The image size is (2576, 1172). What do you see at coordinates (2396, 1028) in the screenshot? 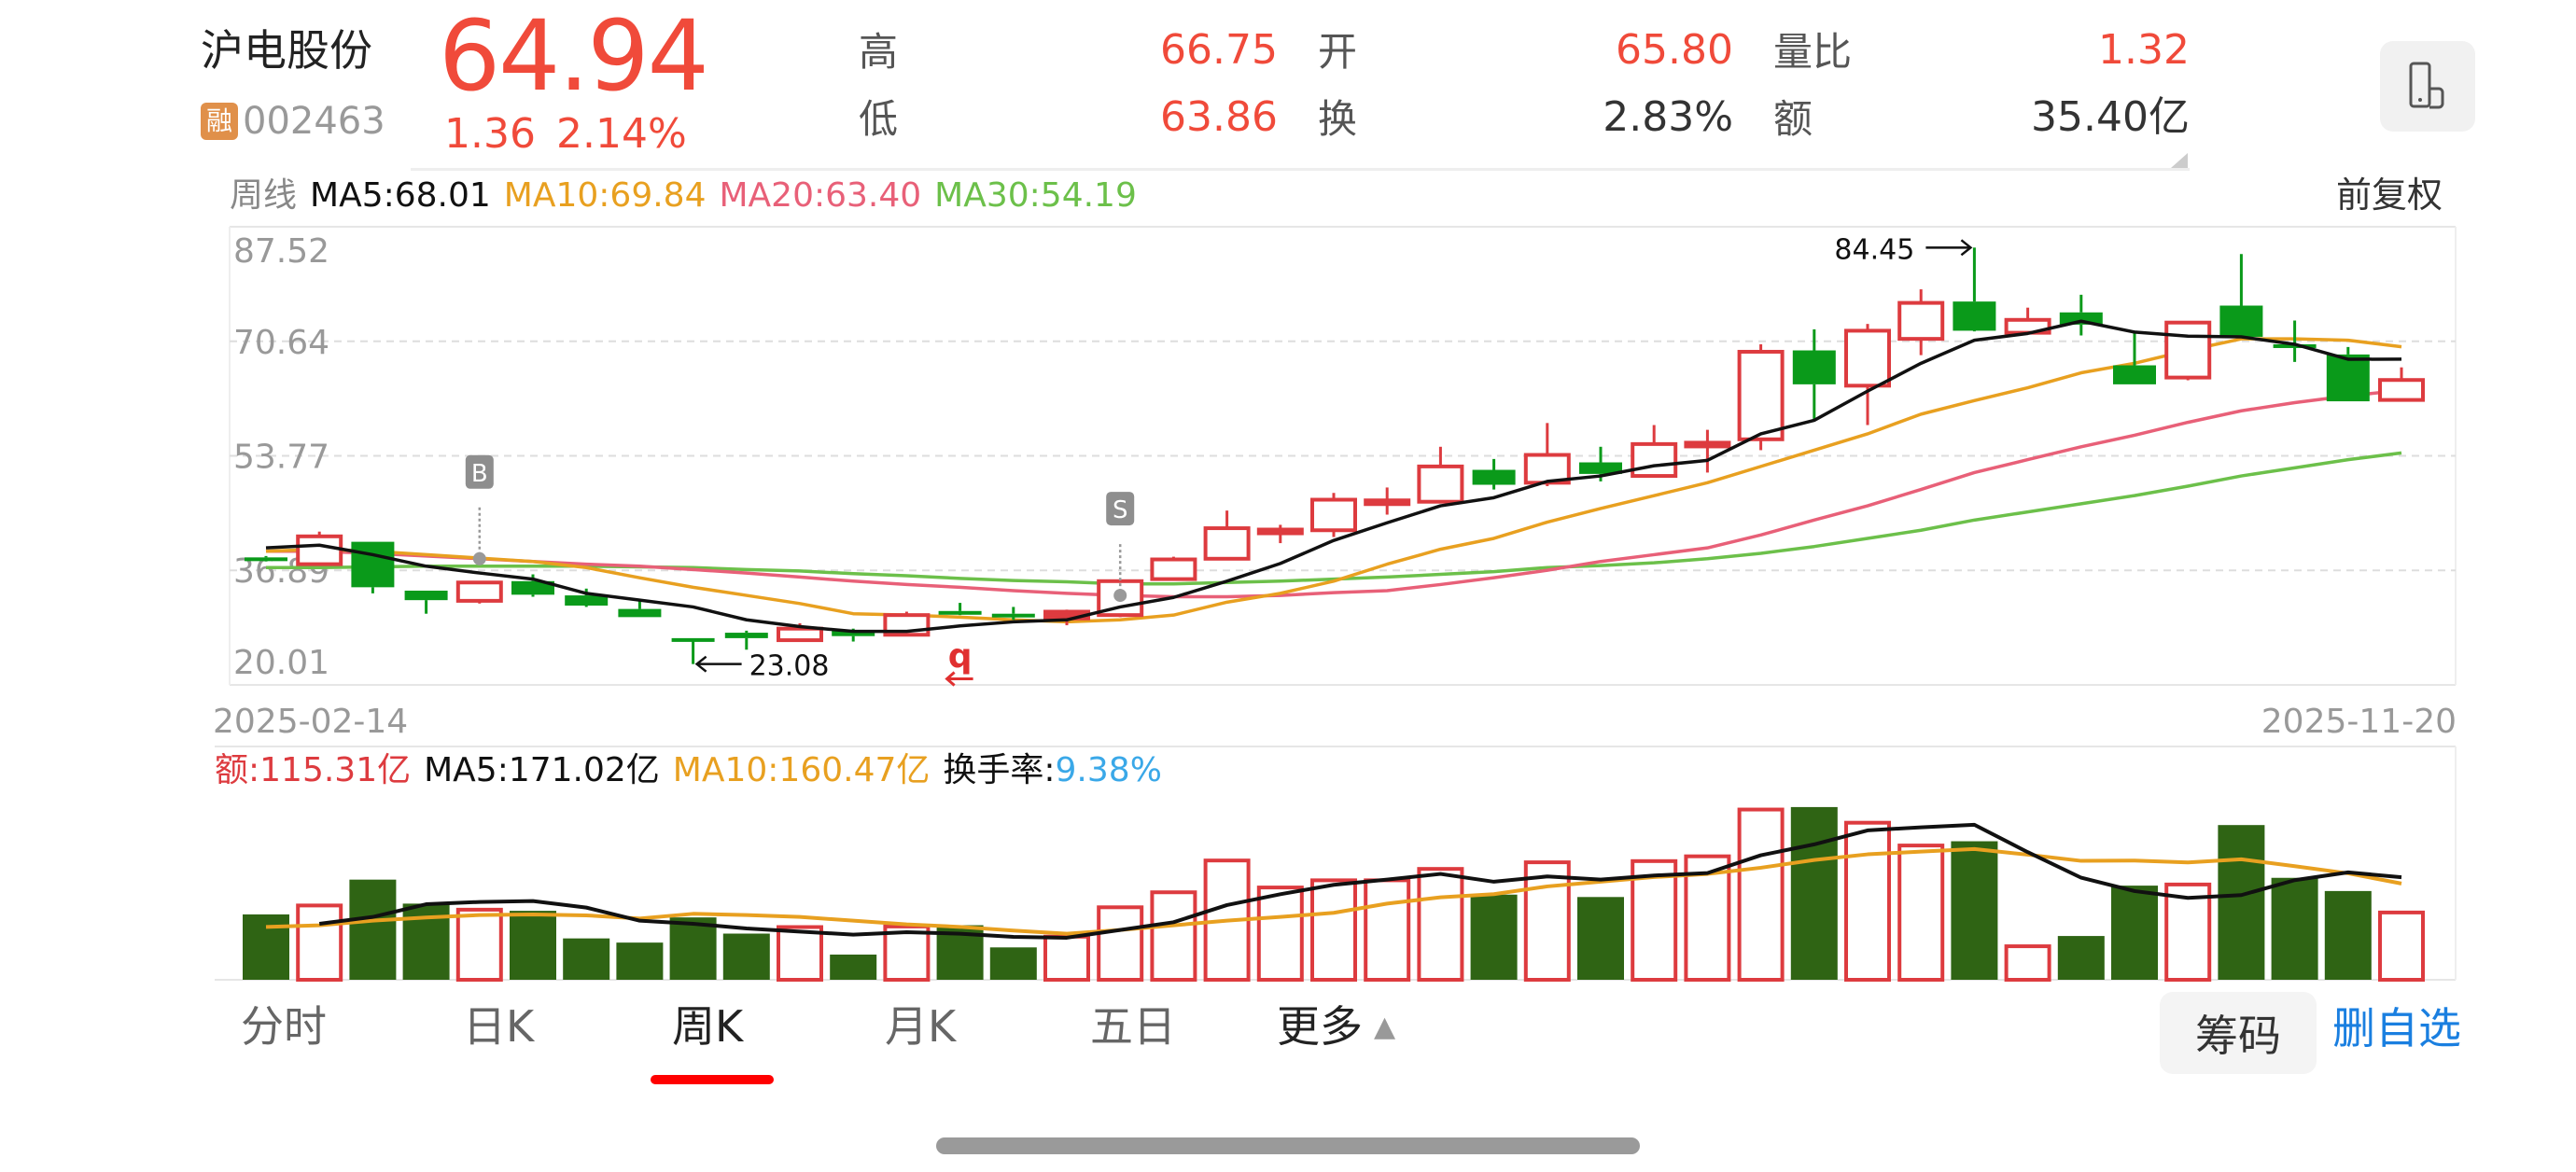
I see `remove-watchlist-button: 删自选` at bounding box center [2396, 1028].